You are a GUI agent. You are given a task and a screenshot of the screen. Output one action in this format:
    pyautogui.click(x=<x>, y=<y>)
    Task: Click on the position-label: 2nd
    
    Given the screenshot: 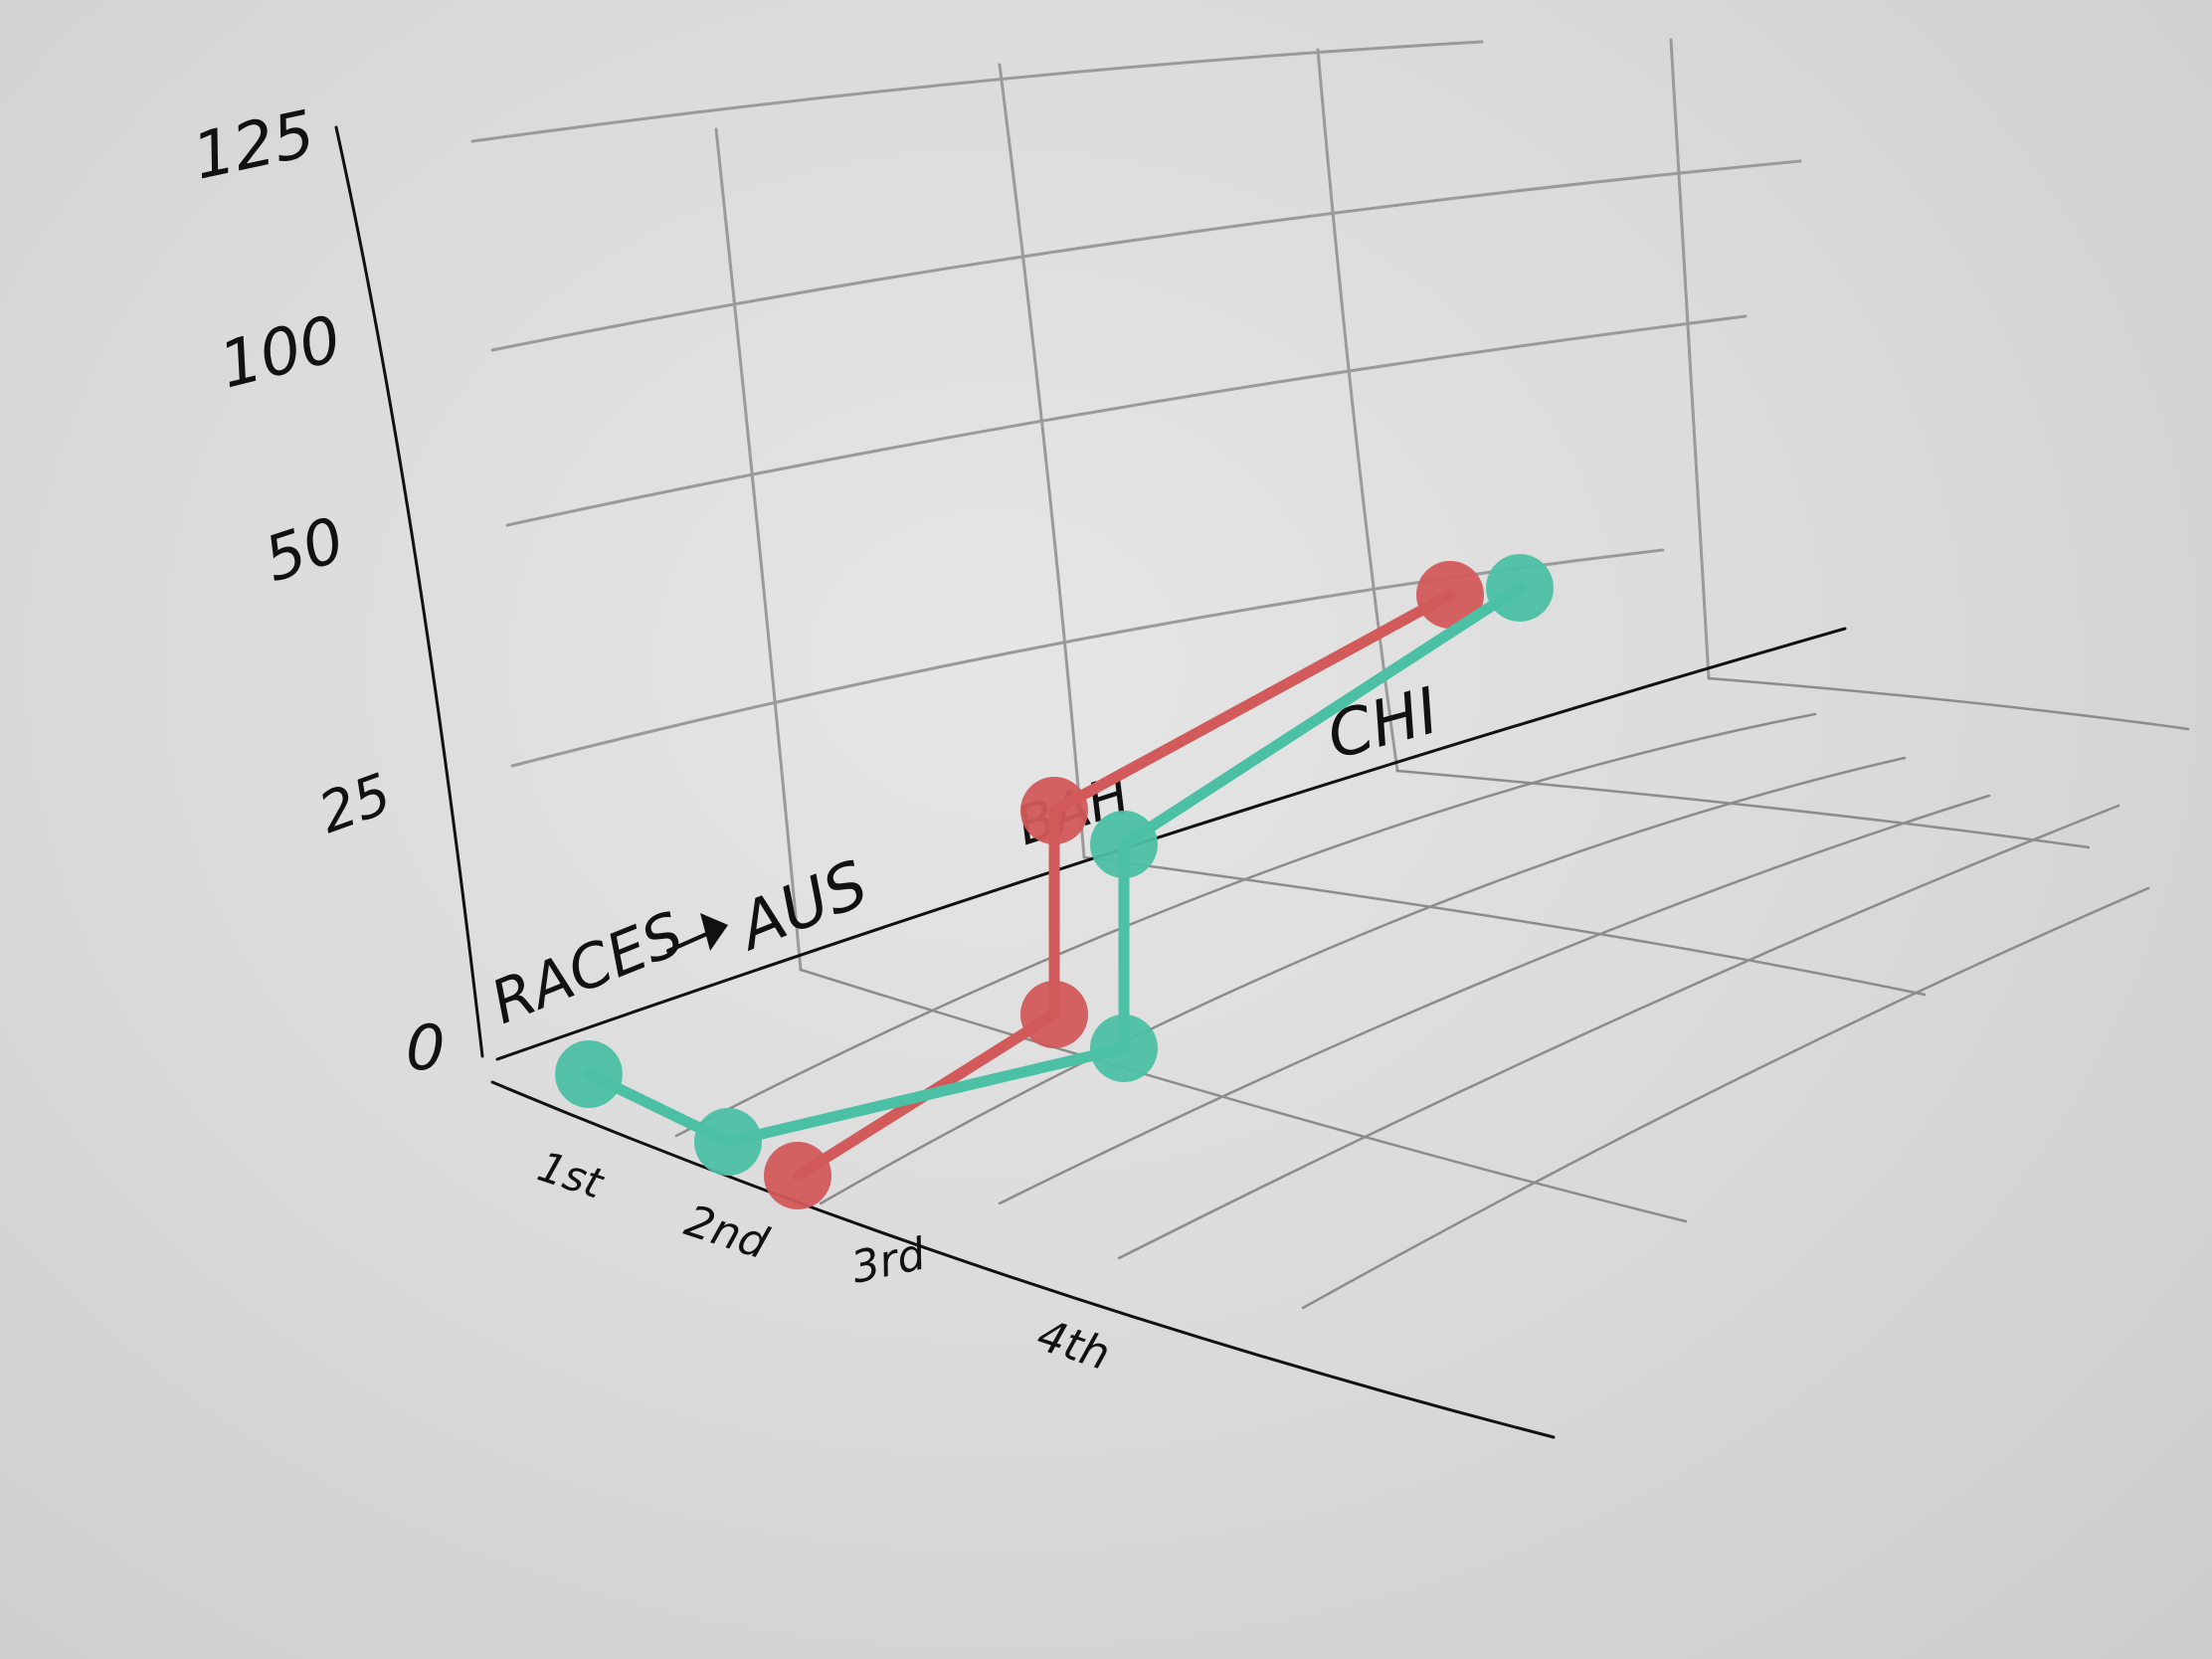 What is the action you would take?
    pyautogui.click(x=727, y=1233)
    